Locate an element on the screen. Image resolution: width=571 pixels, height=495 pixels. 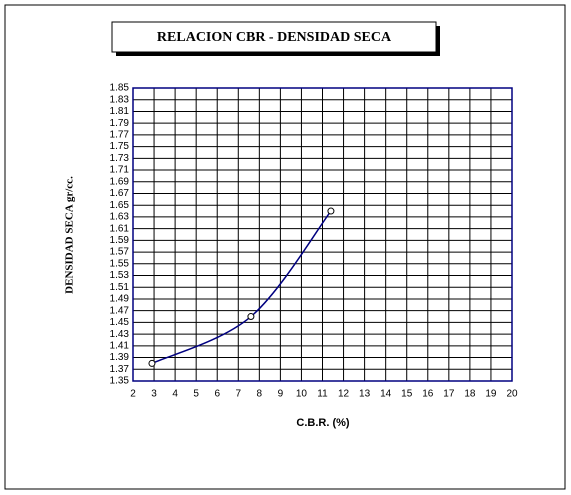
y-tick-label: 1.73 is located at coordinates (120, 158).